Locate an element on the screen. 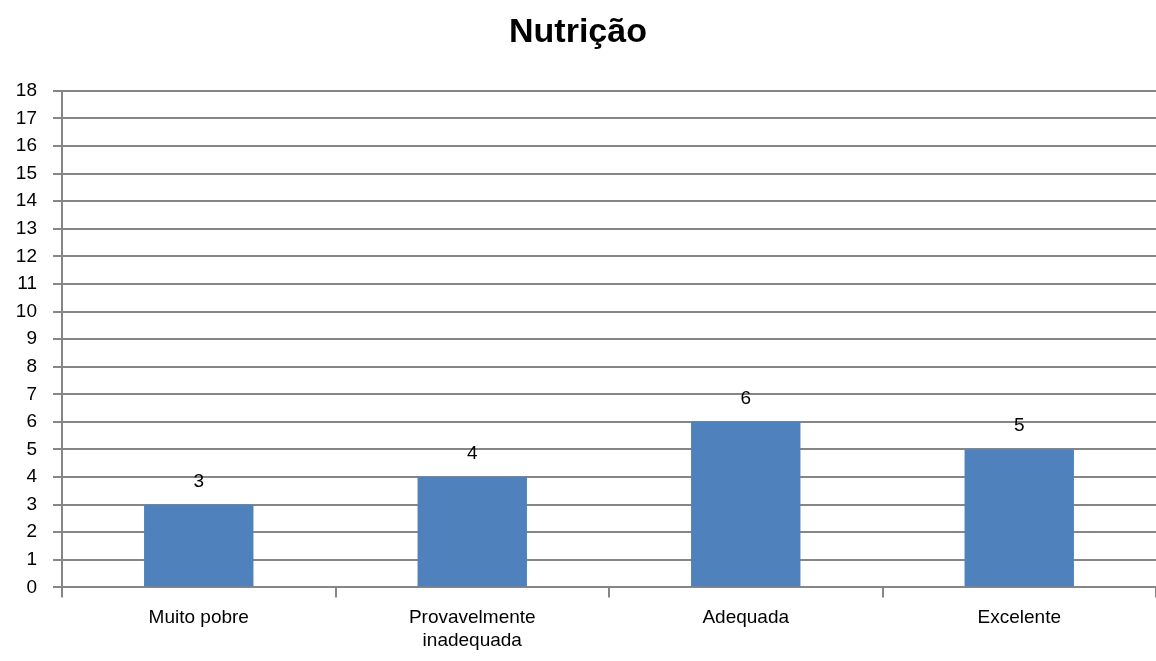  y-tick-label: 10 is located at coordinates (26, 310).